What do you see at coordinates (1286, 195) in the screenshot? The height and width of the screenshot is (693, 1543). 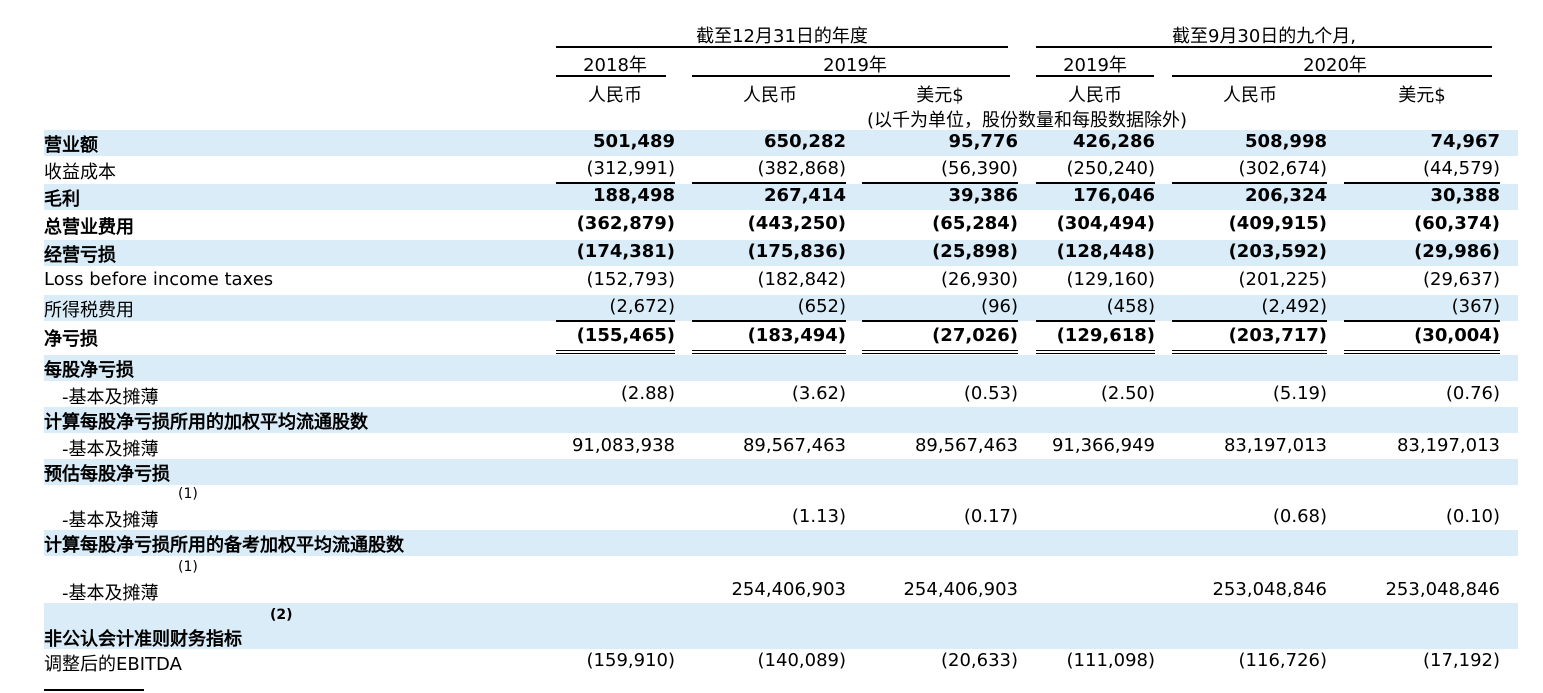 I see `row-value-col-5: 206,324` at bounding box center [1286, 195].